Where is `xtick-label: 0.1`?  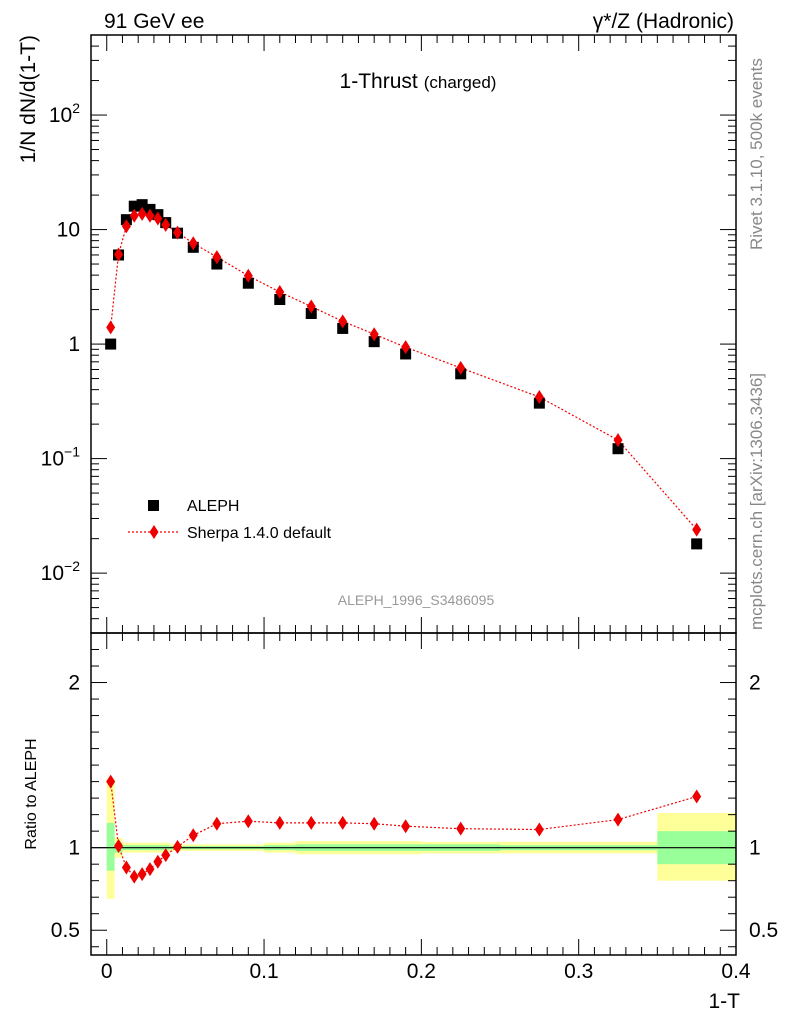
xtick-label: 0.1 is located at coordinates (263, 971).